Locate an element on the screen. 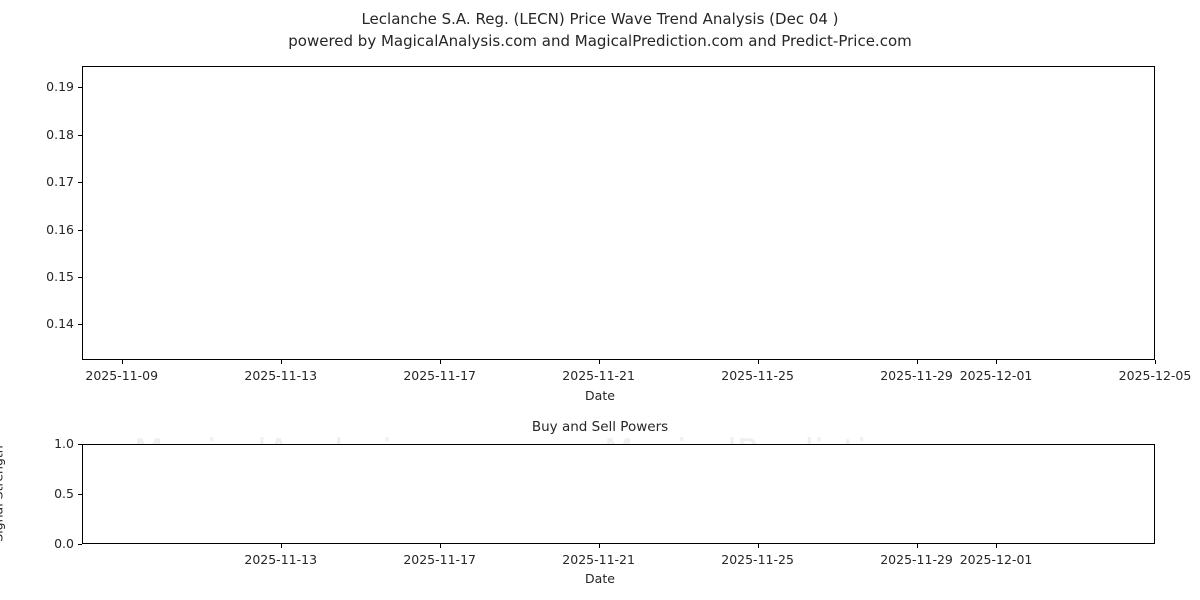 The width and height of the screenshot is (1200, 600). price-x-tick: 2025-11-21 is located at coordinates (598, 375).